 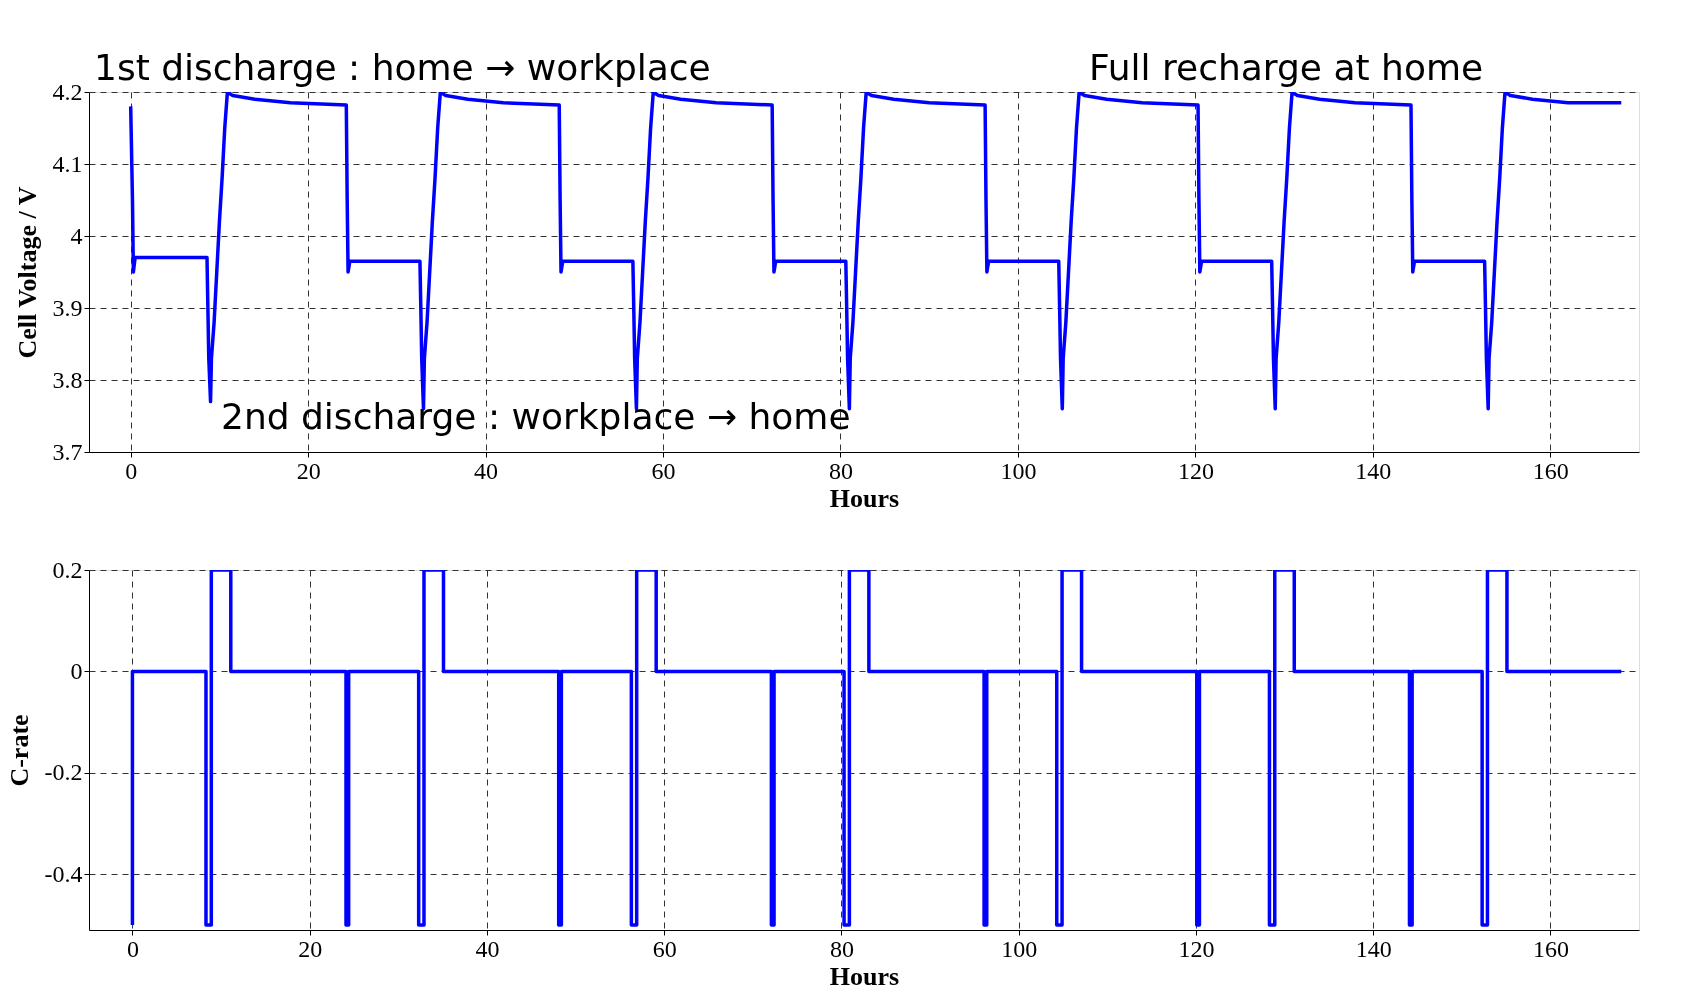 I want to click on y-axis-title: Cell Voltage / V, so click(x=27, y=272).